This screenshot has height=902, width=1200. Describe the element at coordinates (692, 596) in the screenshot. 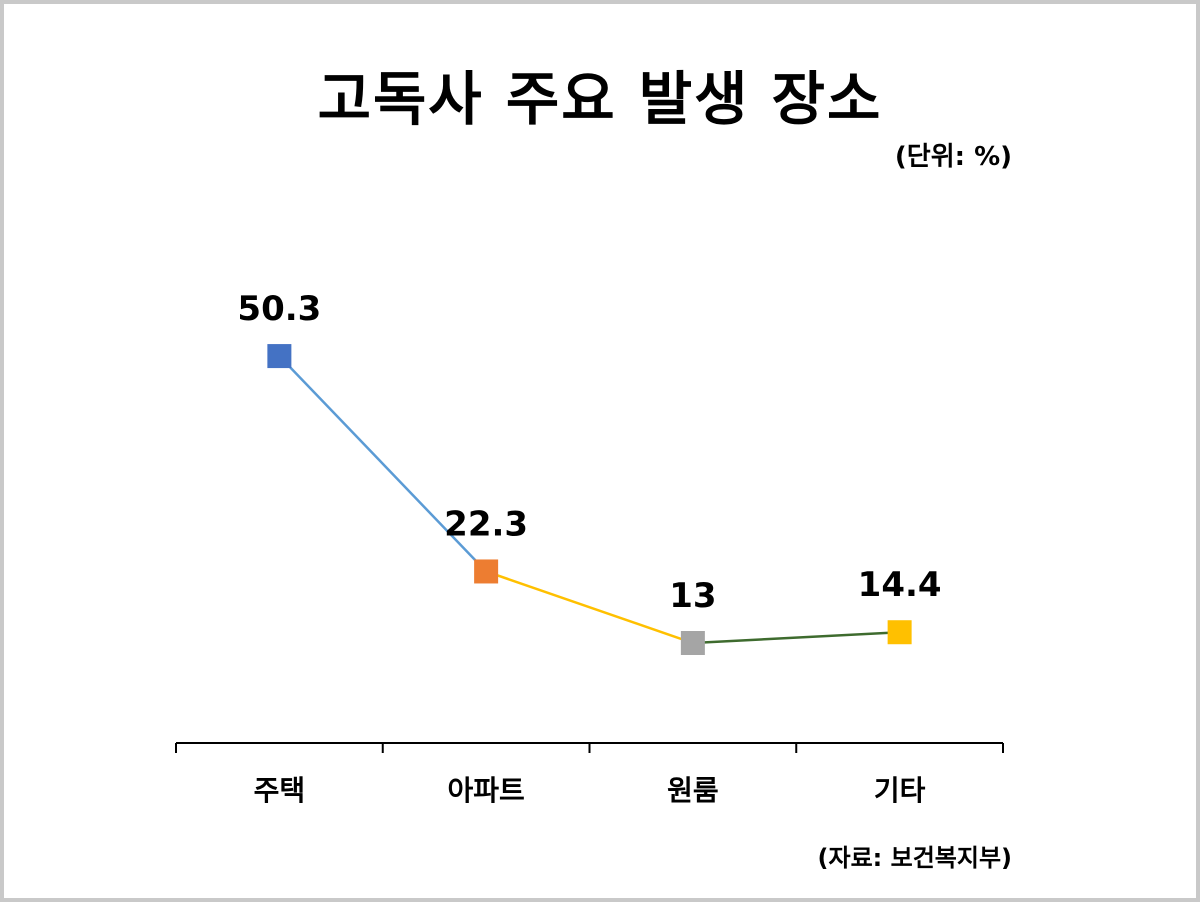

I see `data-label: 13` at that location.